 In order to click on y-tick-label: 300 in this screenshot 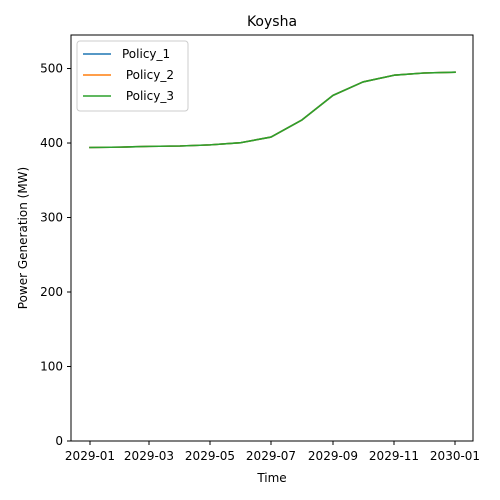, I will do `click(51, 218)`.